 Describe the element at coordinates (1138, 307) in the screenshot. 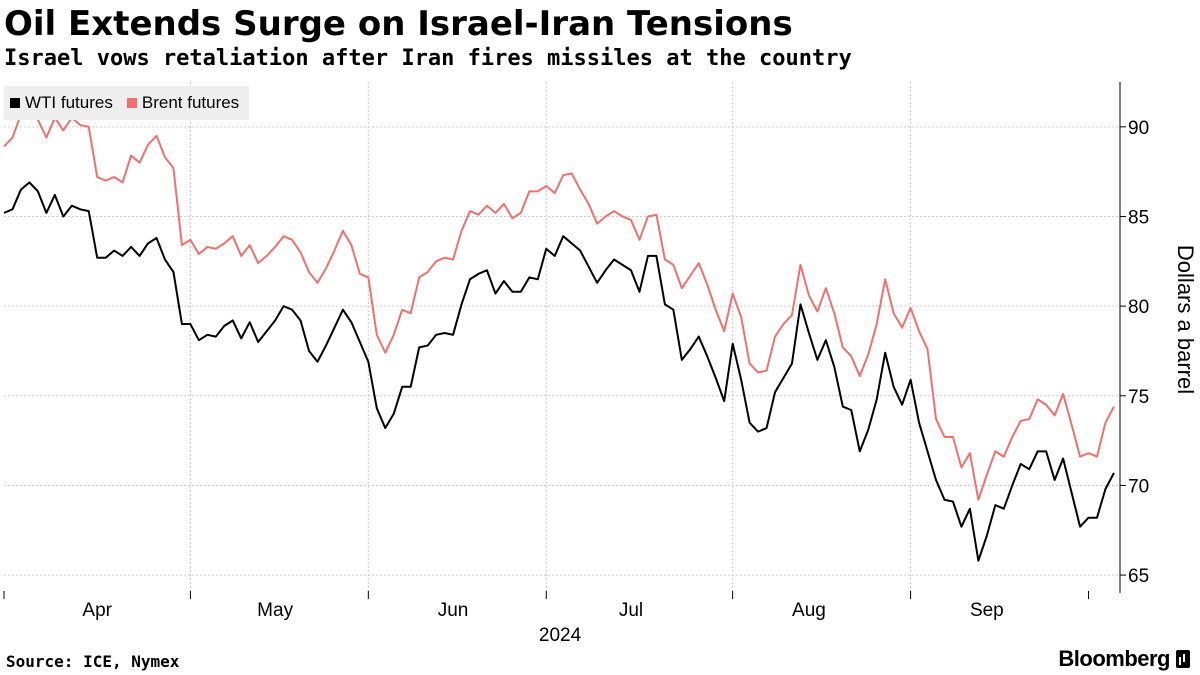

I see `y-tick-label-80: 80` at that location.